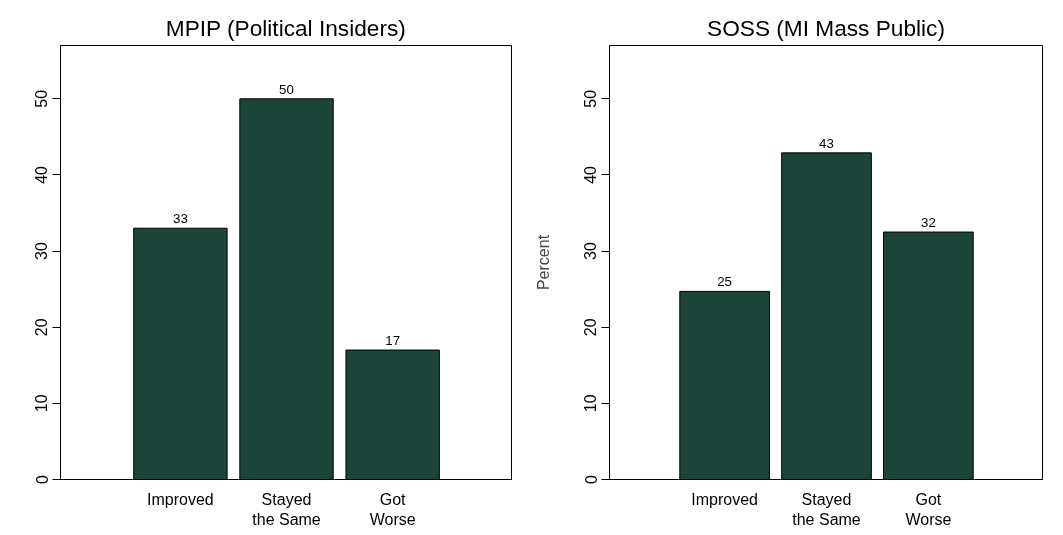  Describe the element at coordinates (286, 89) in the screenshot. I see `data-label: 50` at that location.